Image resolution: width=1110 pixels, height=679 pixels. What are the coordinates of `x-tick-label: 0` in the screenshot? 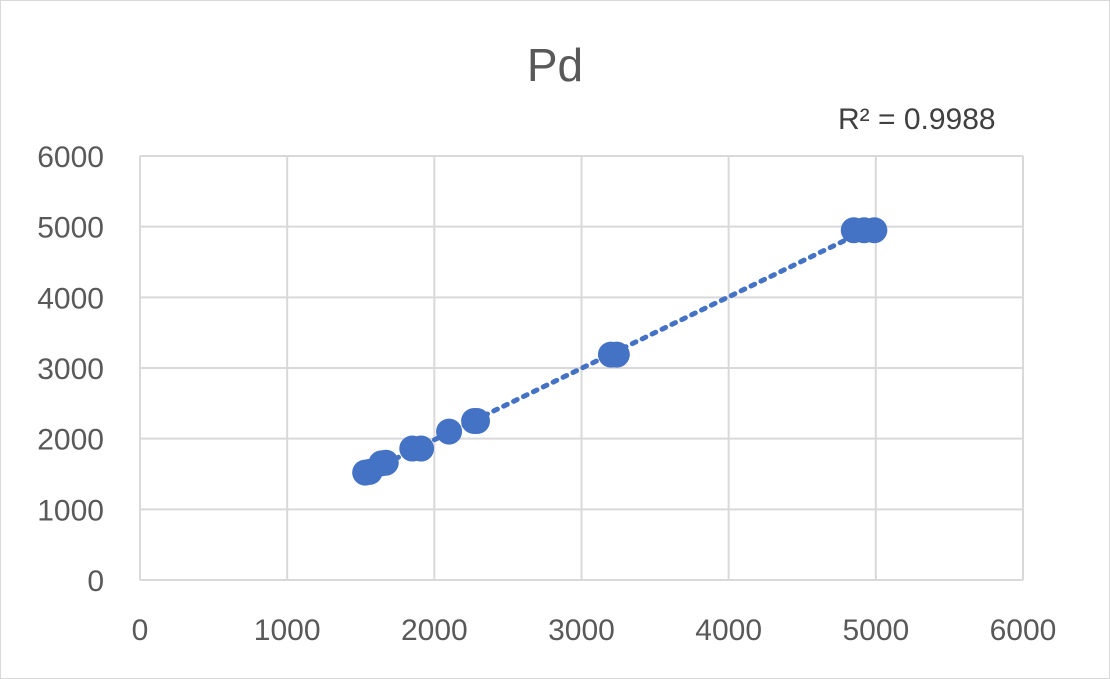 It's located at (140, 630).